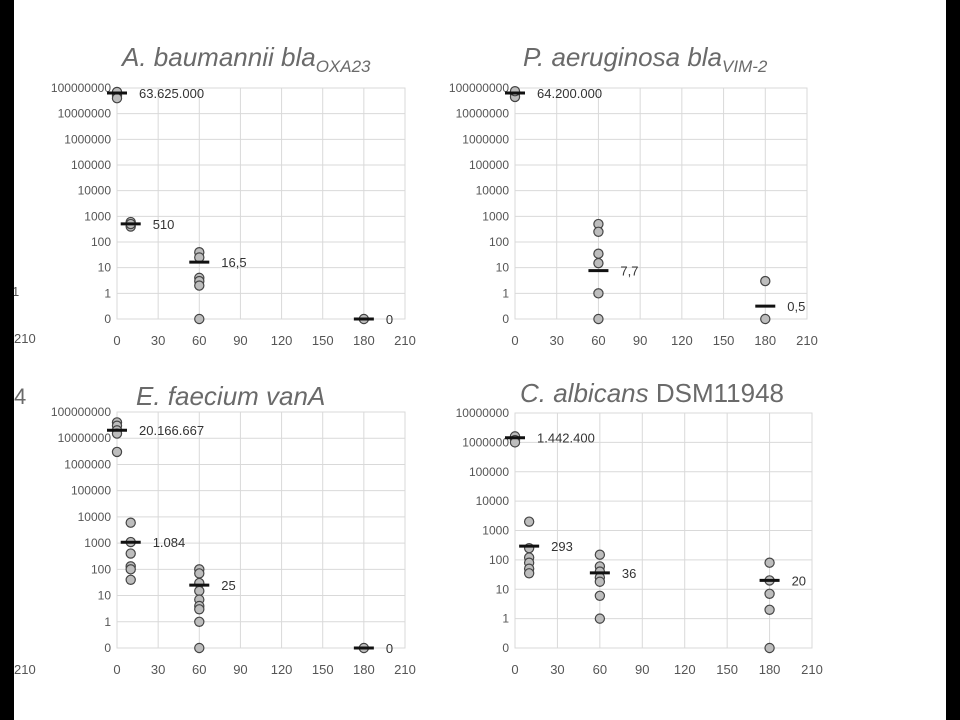 This screenshot has height=720, width=960. Describe the element at coordinates (566, 438) in the screenshot. I see `median-label: 1.442.400` at that location.